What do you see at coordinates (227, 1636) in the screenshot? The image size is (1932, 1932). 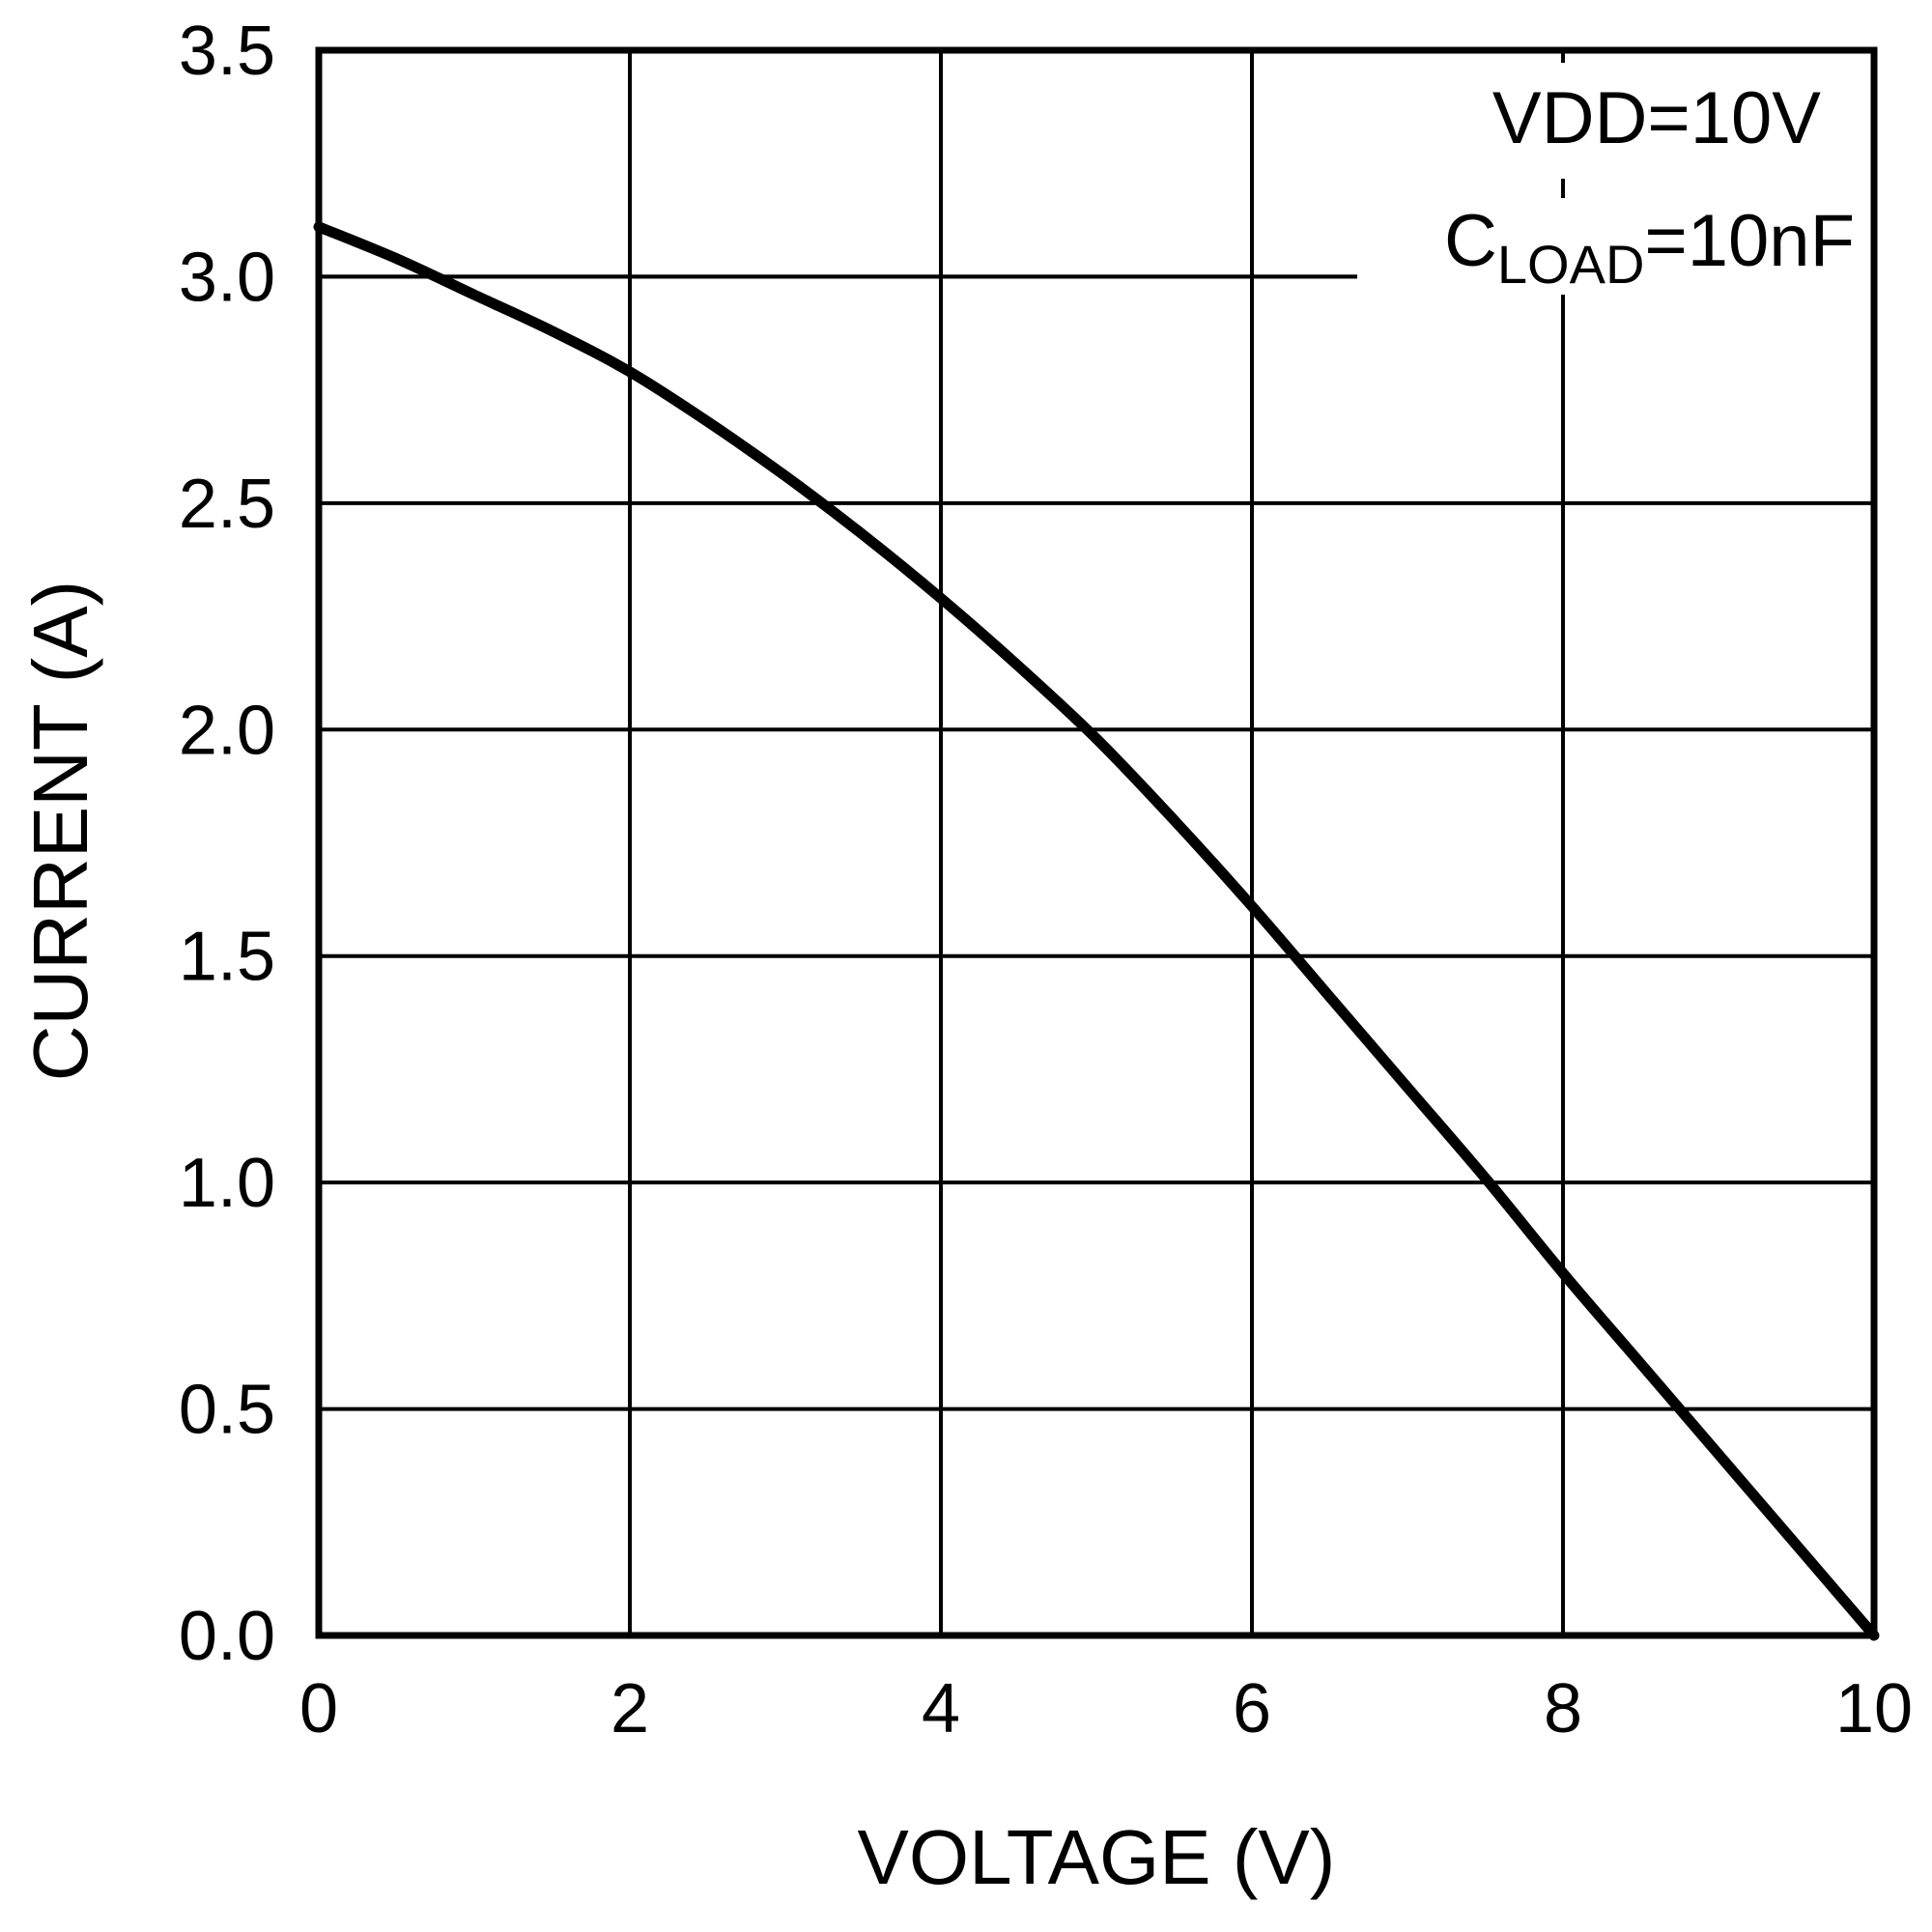 I see `y-tick-label: 0.0` at bounding box center [227, 1636].